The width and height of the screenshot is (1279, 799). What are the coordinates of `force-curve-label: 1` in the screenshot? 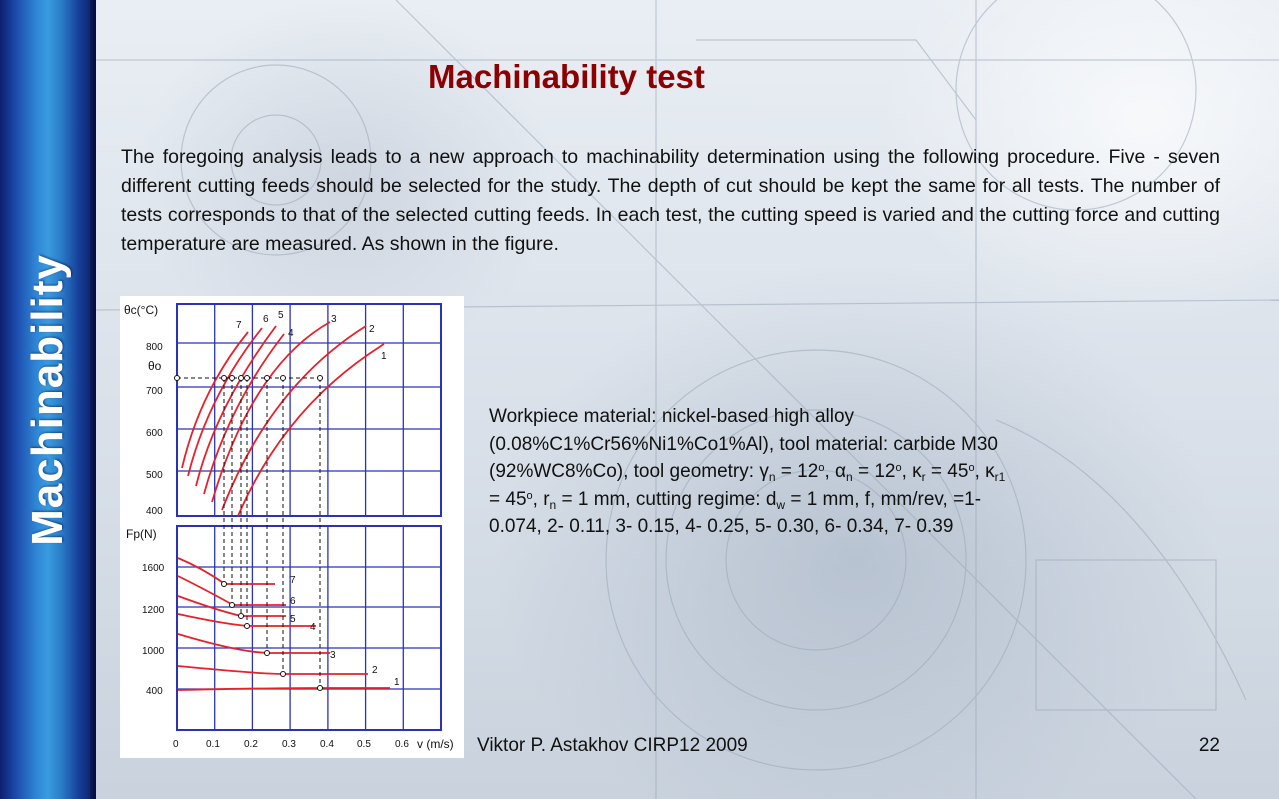 It's located at (397, 682).